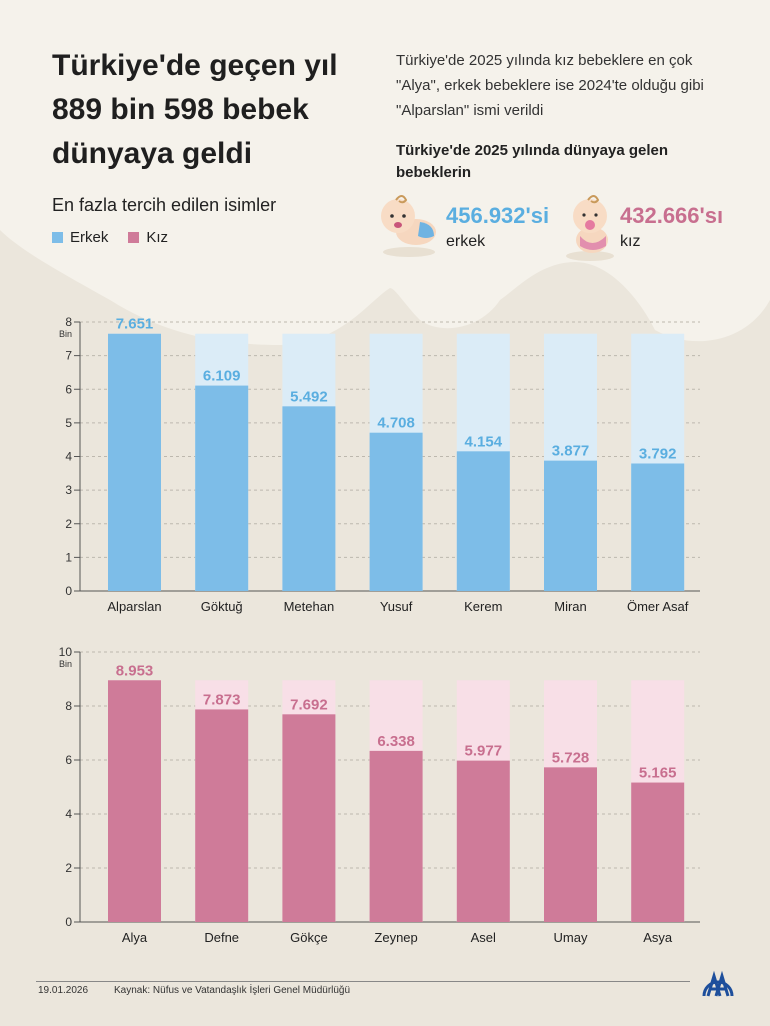  I want to click on girls-data-label: 7.692, so click(309, 704).